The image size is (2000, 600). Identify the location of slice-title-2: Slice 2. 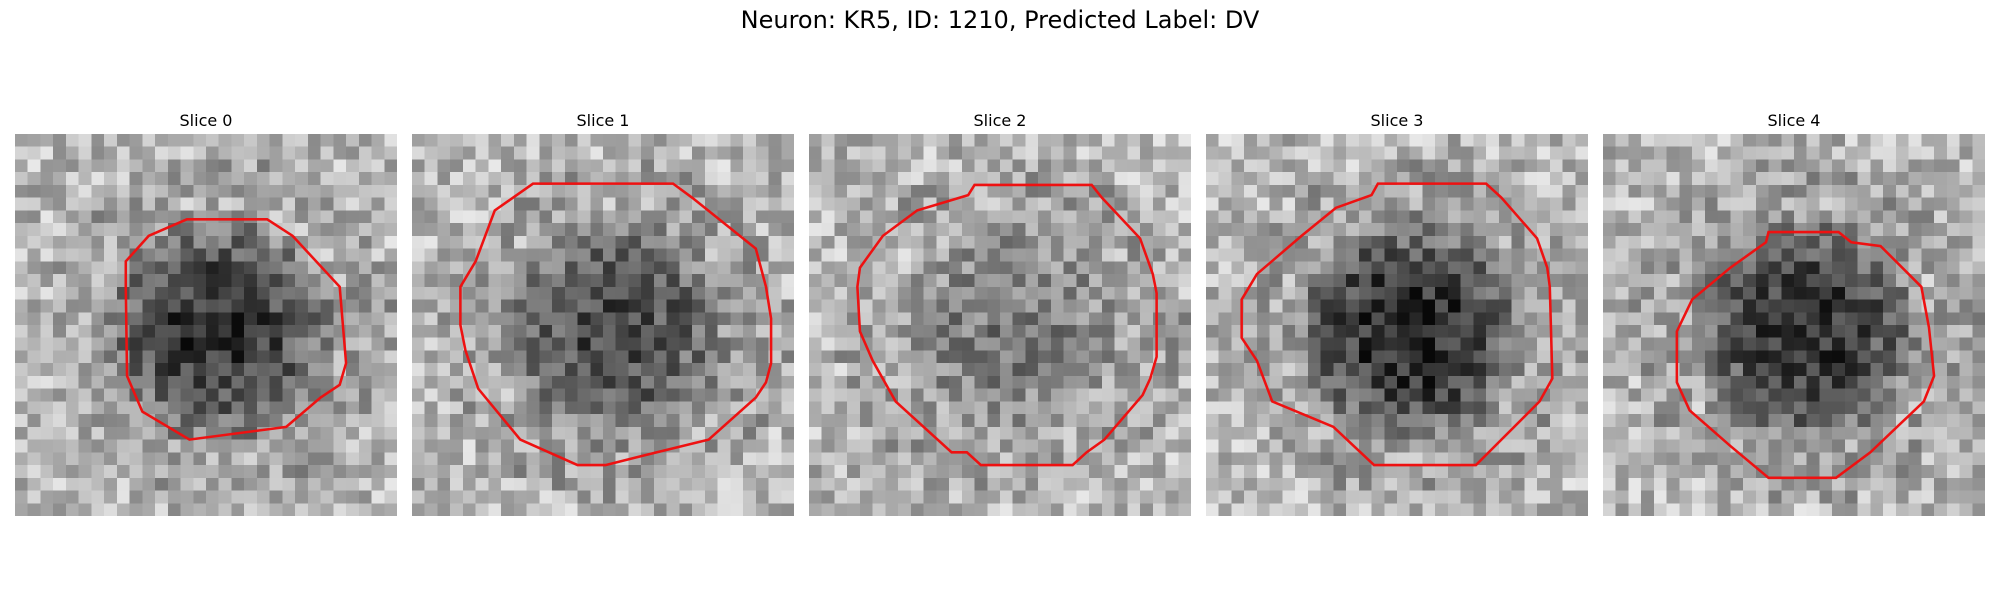
(1000, 120).